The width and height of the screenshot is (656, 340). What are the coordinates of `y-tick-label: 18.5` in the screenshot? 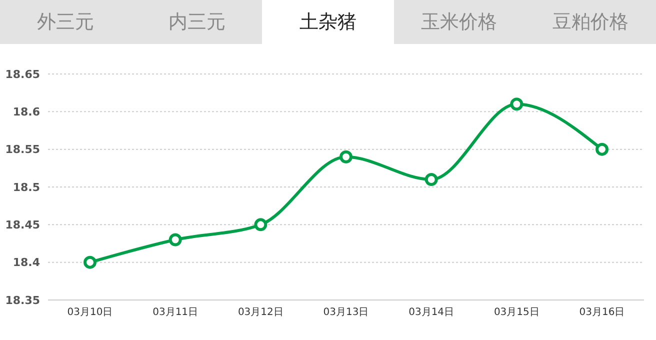 It's located at (26, 187).